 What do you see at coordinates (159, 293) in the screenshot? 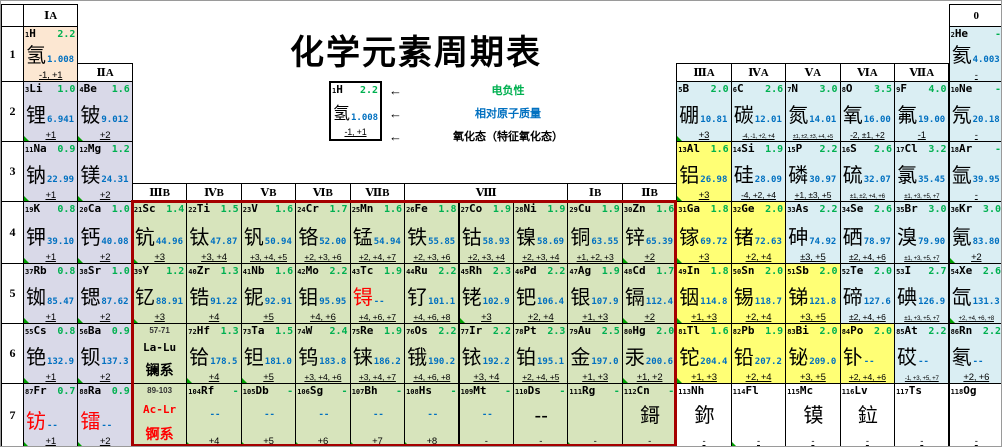
I see `element-cell-y: 39 Y 1.2 钇 88.91 +3` at bounding box center [159, 293].